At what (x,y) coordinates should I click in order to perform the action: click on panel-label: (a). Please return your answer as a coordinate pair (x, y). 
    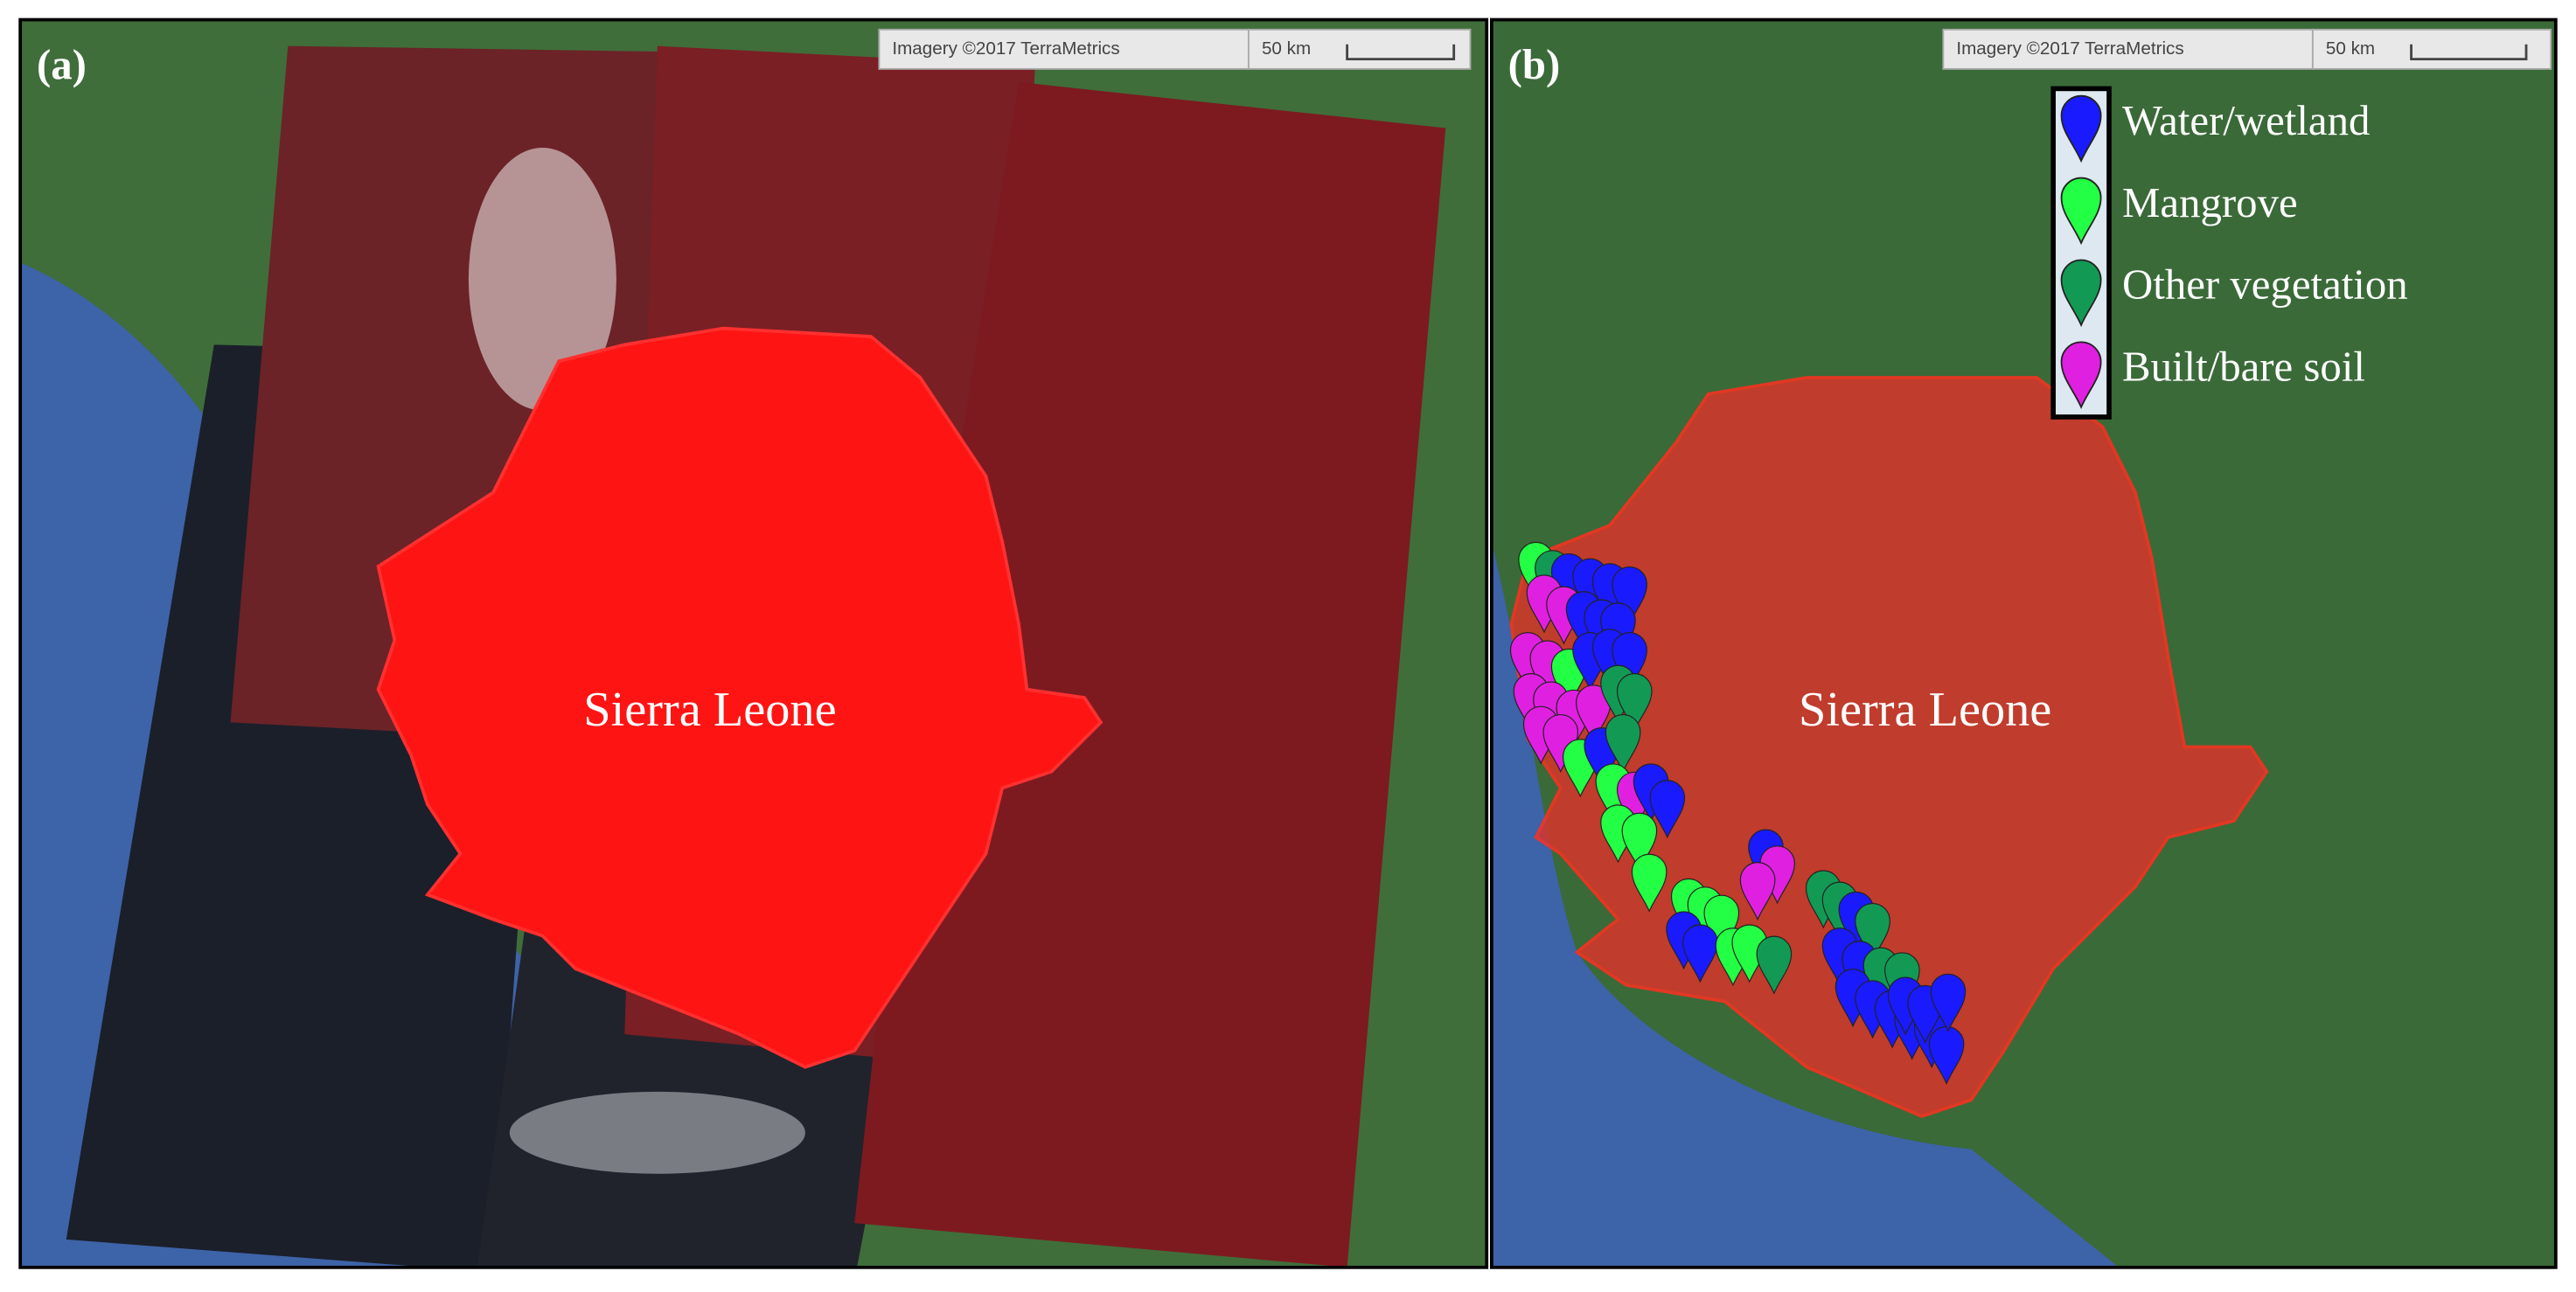
    Looking at the image, I should click on (62, 64).